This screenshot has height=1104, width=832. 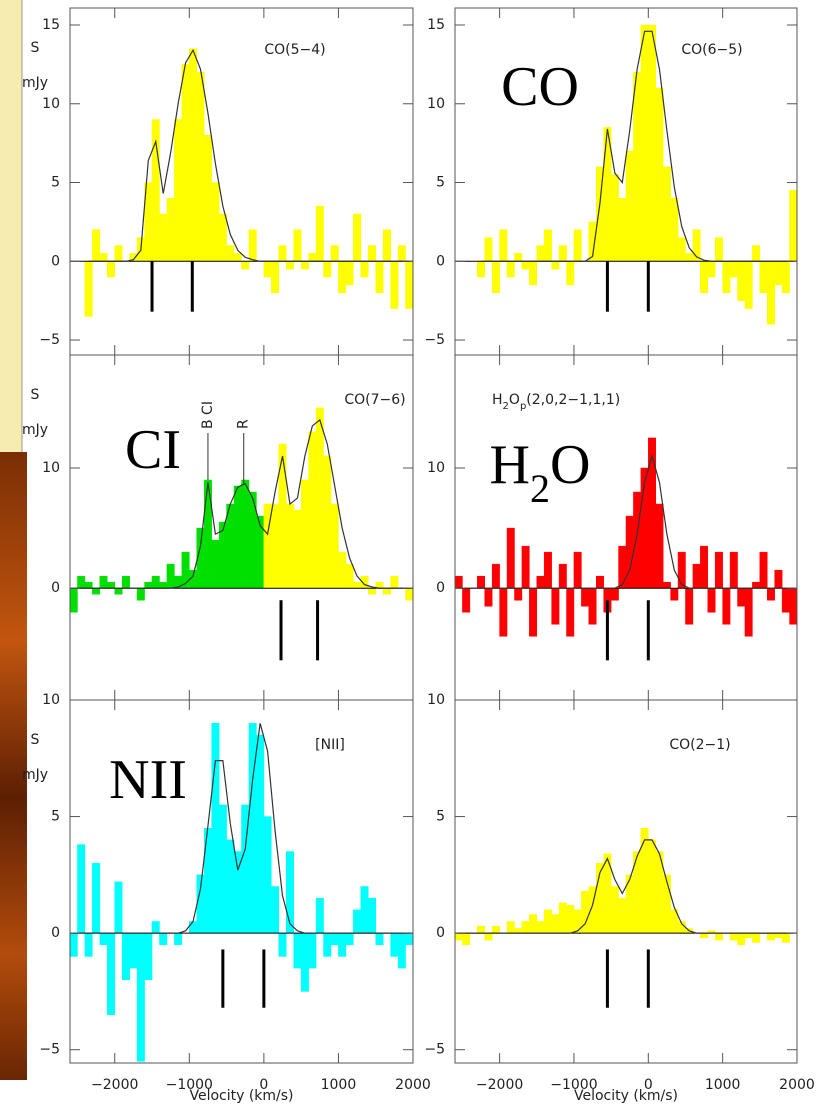 What do you see at coordinates (434, 1050) in the screenshot?
I see `y-tick-label: −5` at bounding box center [434, 1050].